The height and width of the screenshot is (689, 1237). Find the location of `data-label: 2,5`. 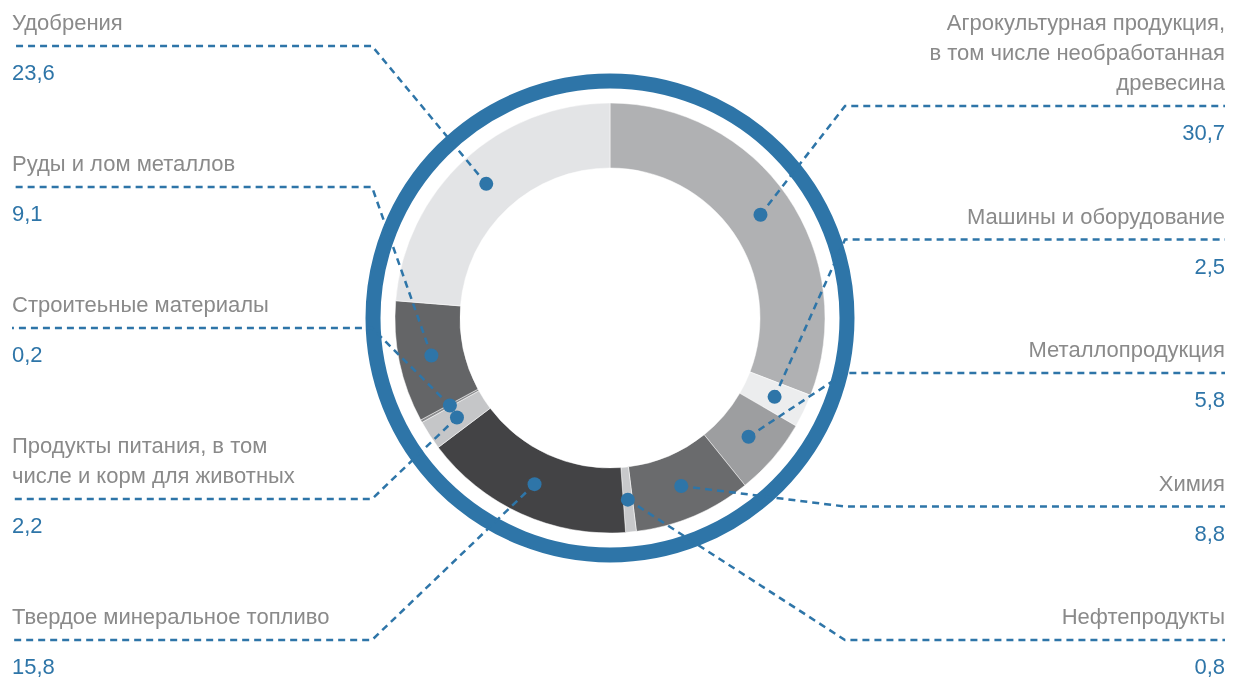

data-label: 2,5 is located at coordinates (1209, 266).